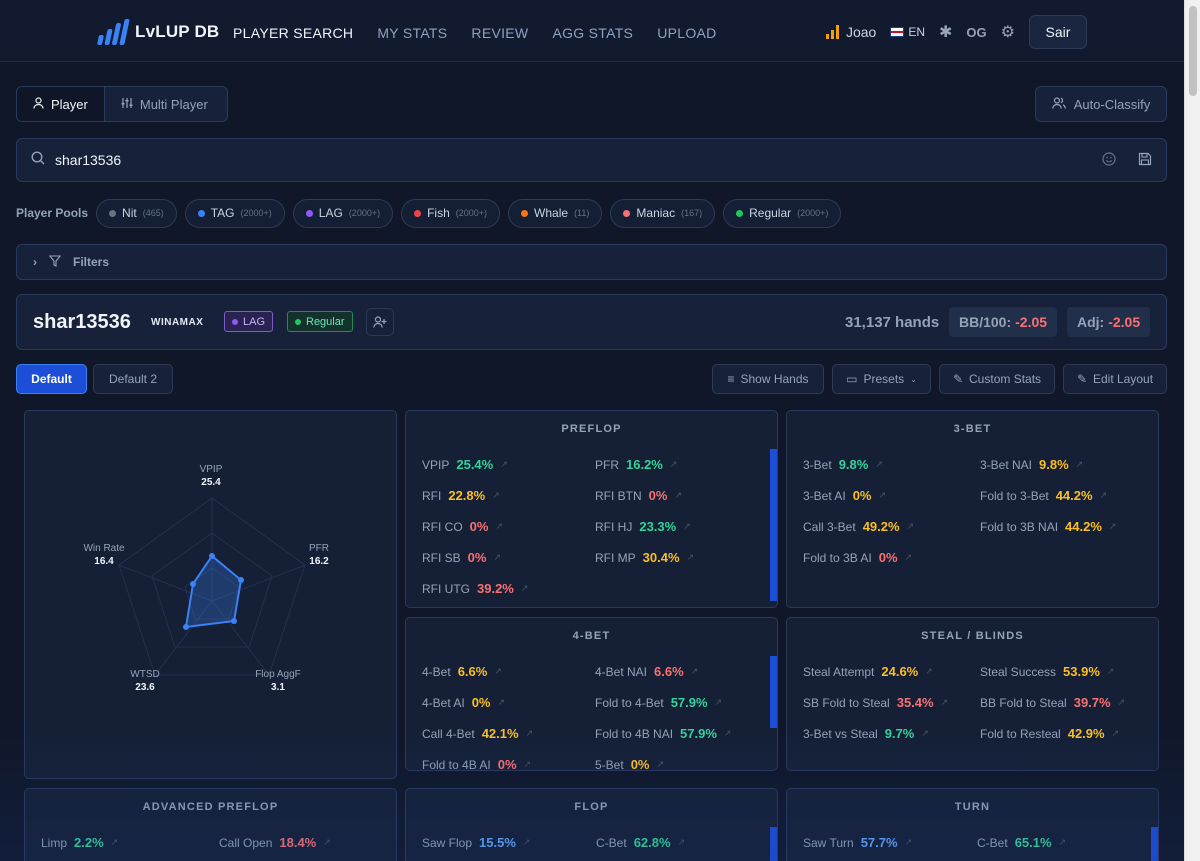 This screenshot has height=861, width=1200. Describe the element at coordinates (844, 495) in the screenshot. I see `stat-3bet-ai: 3-Bet AI 0% ↗` at that location.